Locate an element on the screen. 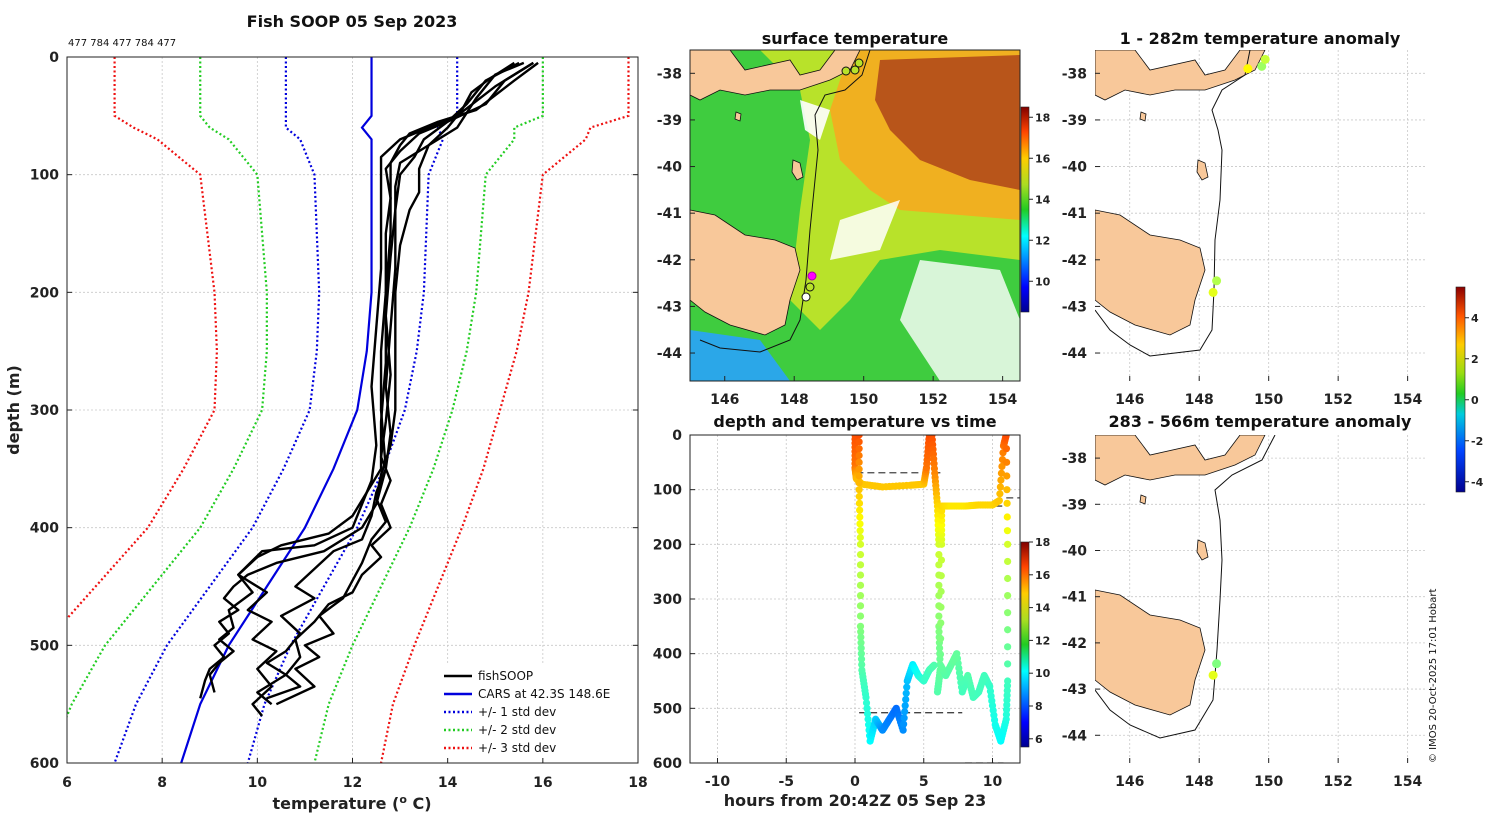  tasmania is located at coordinates (745, 272).